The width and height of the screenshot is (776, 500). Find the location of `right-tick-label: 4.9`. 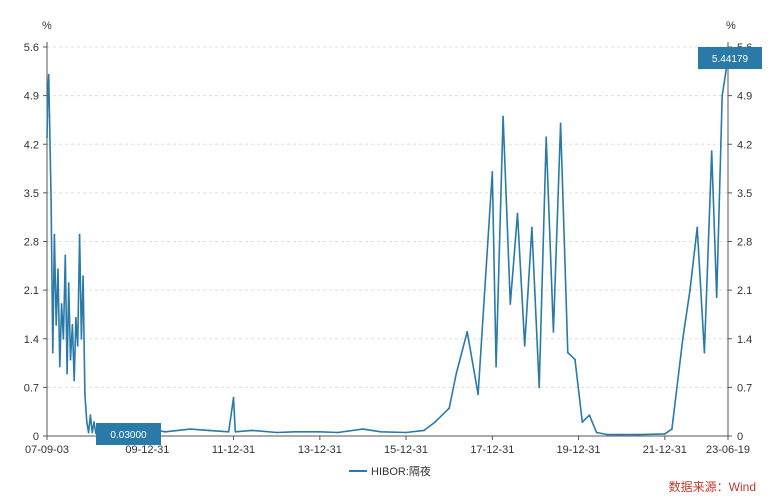

right-tick-label: 4.9 is located at coordinates (744, 97).